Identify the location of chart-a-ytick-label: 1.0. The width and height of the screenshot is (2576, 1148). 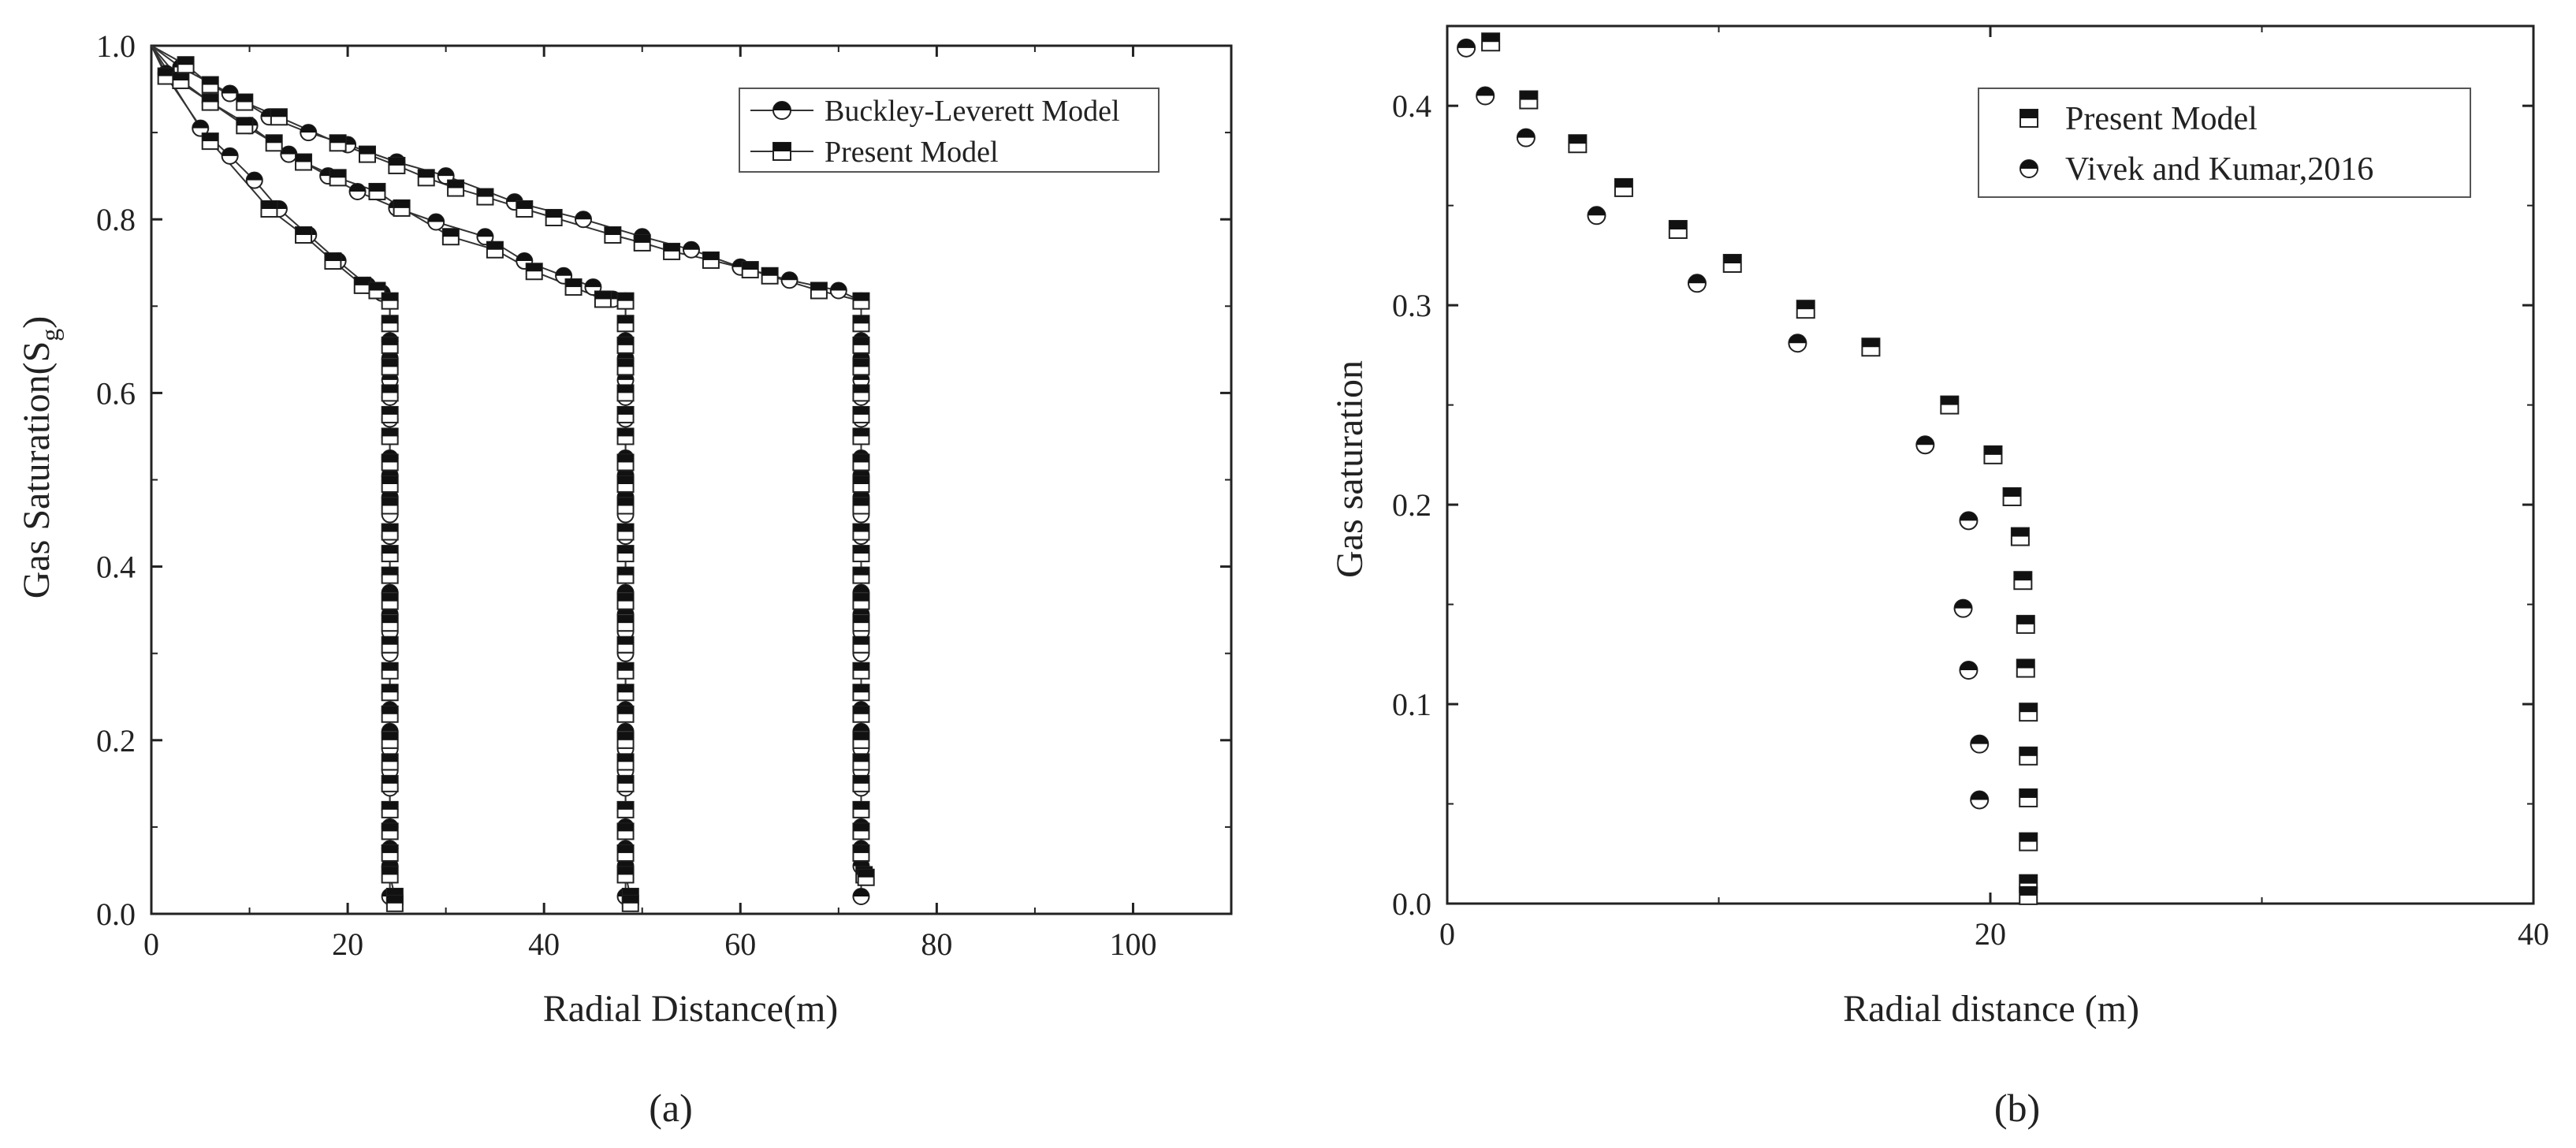
(116, 46).